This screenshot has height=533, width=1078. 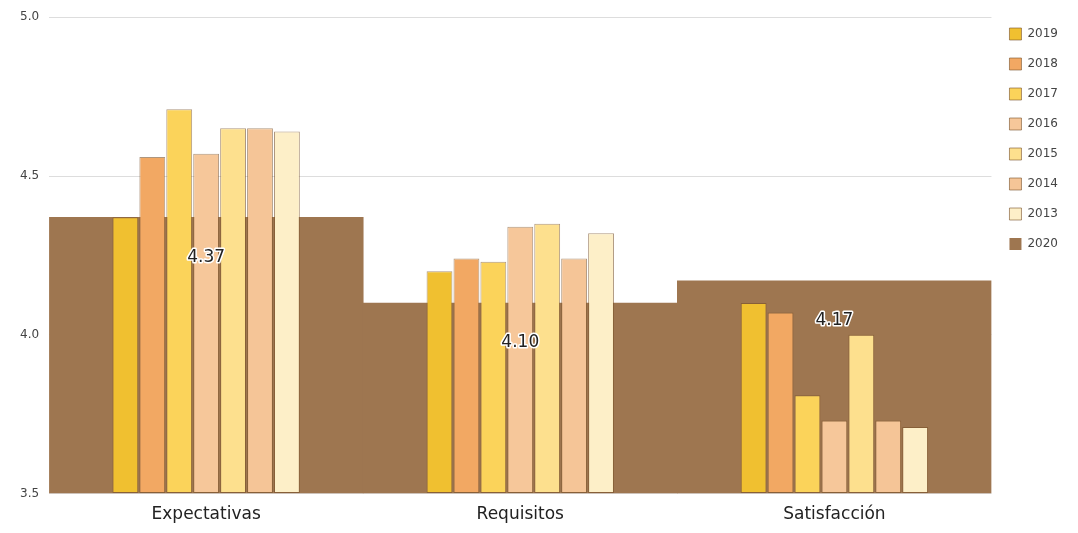 What do you see at coordinates (520, 341) in the screenshot?
I see `data-label: 4.10` at bounding box center [520, 341].